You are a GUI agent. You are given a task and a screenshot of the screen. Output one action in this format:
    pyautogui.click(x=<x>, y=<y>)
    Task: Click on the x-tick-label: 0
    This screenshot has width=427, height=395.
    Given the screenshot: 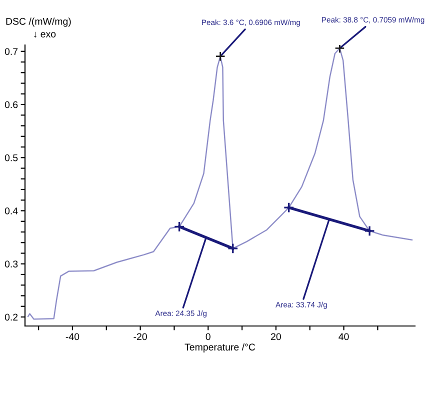 What is the action you would take?
    pyautogui.click(x=208, y=336)
    